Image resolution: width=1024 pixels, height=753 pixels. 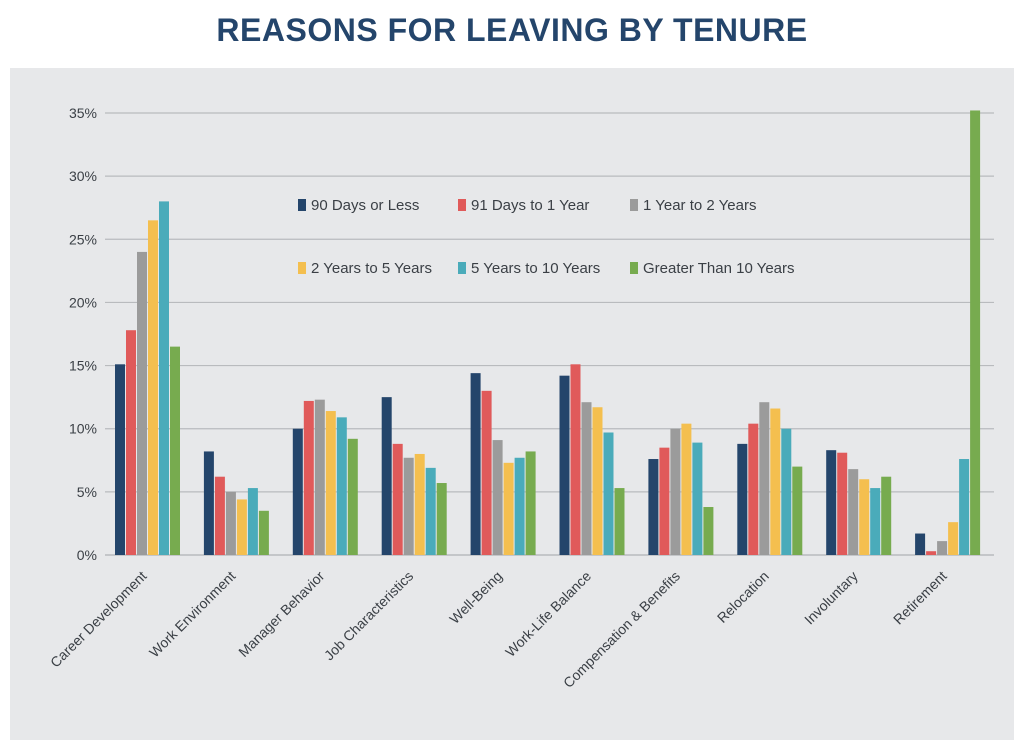 I want to click on legend-item: 91 Days to 1 Year, so click(x=523, y=205).